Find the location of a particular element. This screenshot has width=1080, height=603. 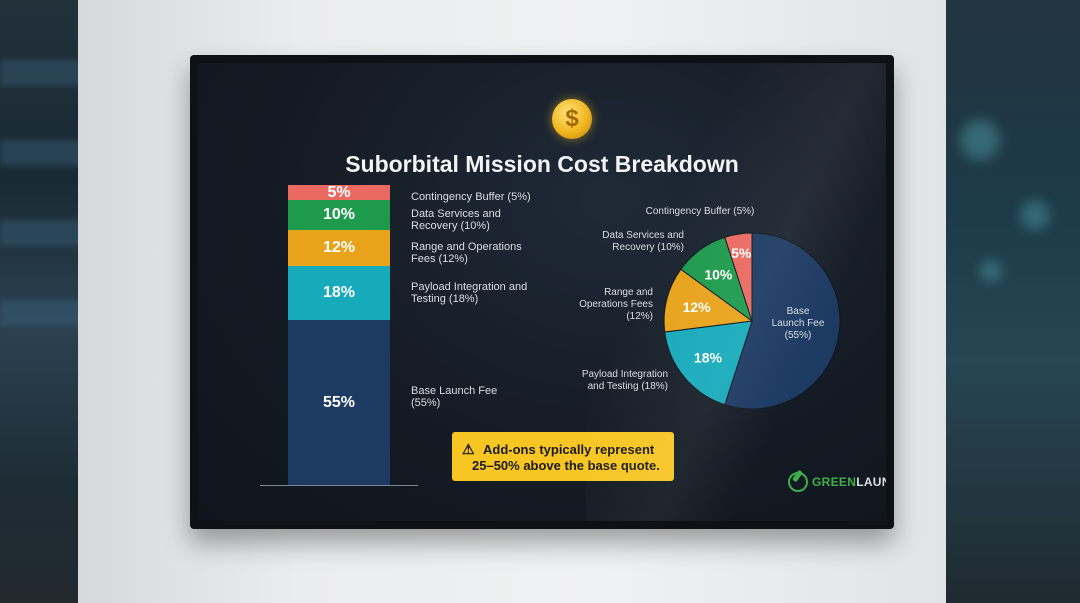

bar-legend-line: (55%) is located at coordinates (426, 403).